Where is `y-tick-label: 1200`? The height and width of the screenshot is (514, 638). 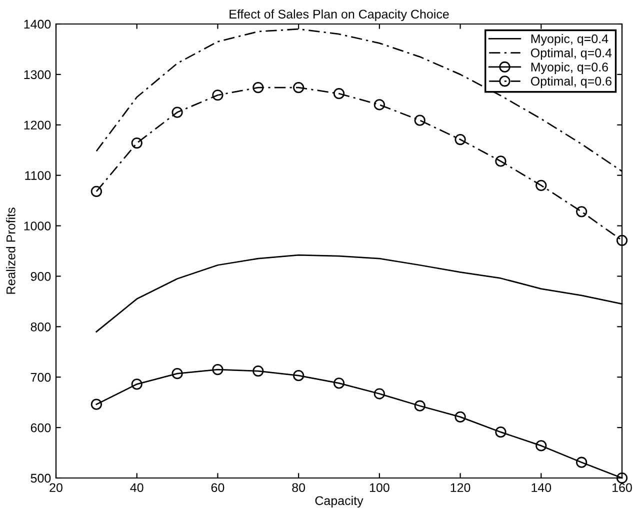 y-tick-label: 1200 is located at coordinates (37, 125).